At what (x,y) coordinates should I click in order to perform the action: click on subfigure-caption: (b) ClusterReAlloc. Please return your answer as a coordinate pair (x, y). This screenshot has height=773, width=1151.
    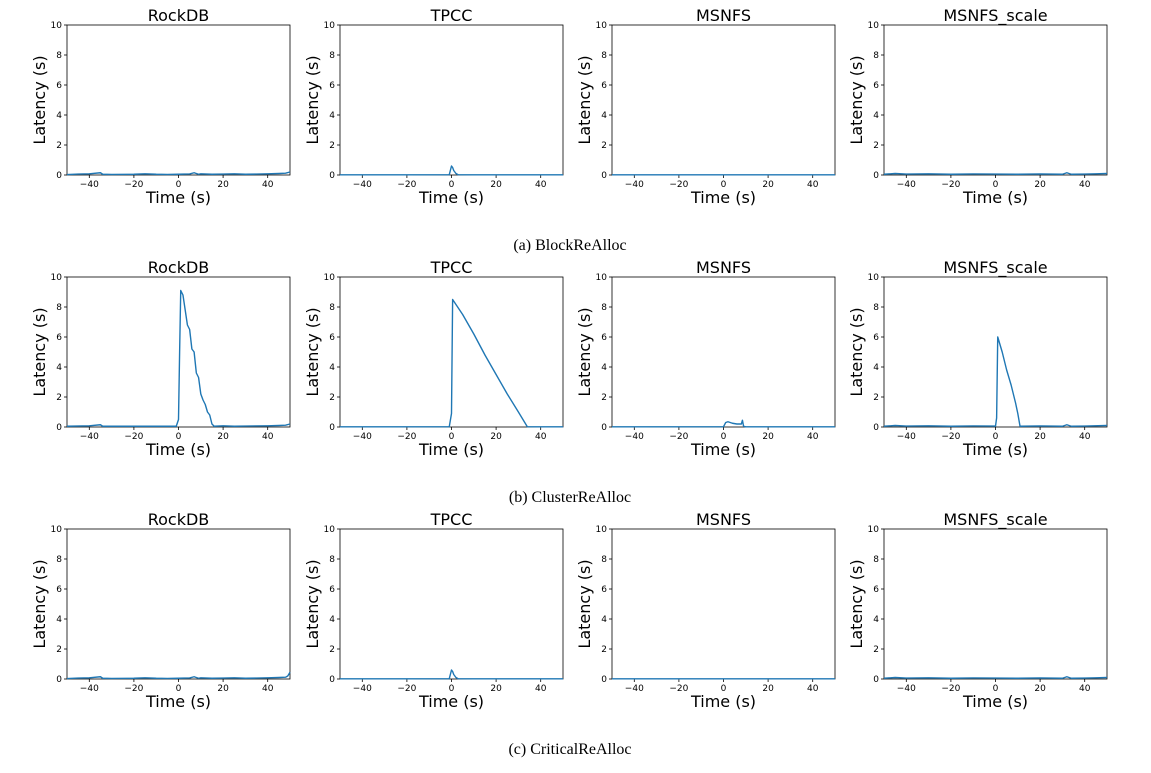
    Looking at the image, I should click on (570, 497).